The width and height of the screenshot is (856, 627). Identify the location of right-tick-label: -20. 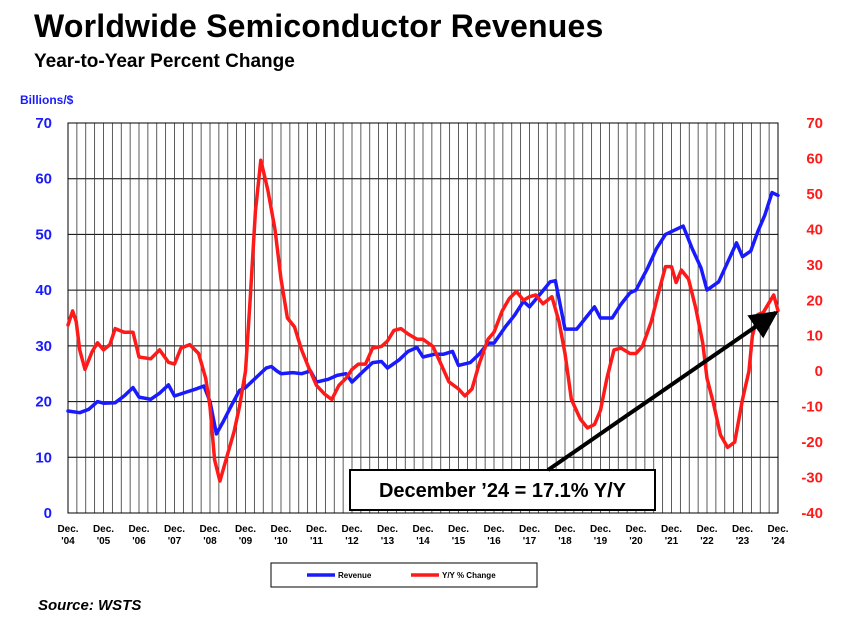
(812, 442).